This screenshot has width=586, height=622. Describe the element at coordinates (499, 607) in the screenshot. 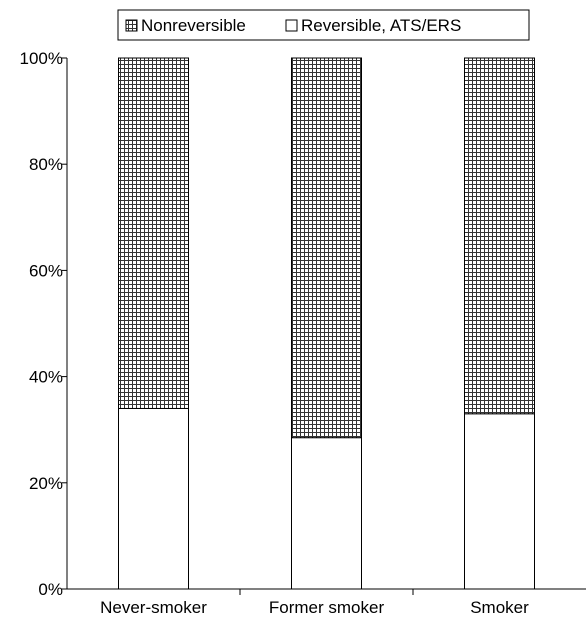

I see `x-tick-label-smoker: Smoker` at that location.